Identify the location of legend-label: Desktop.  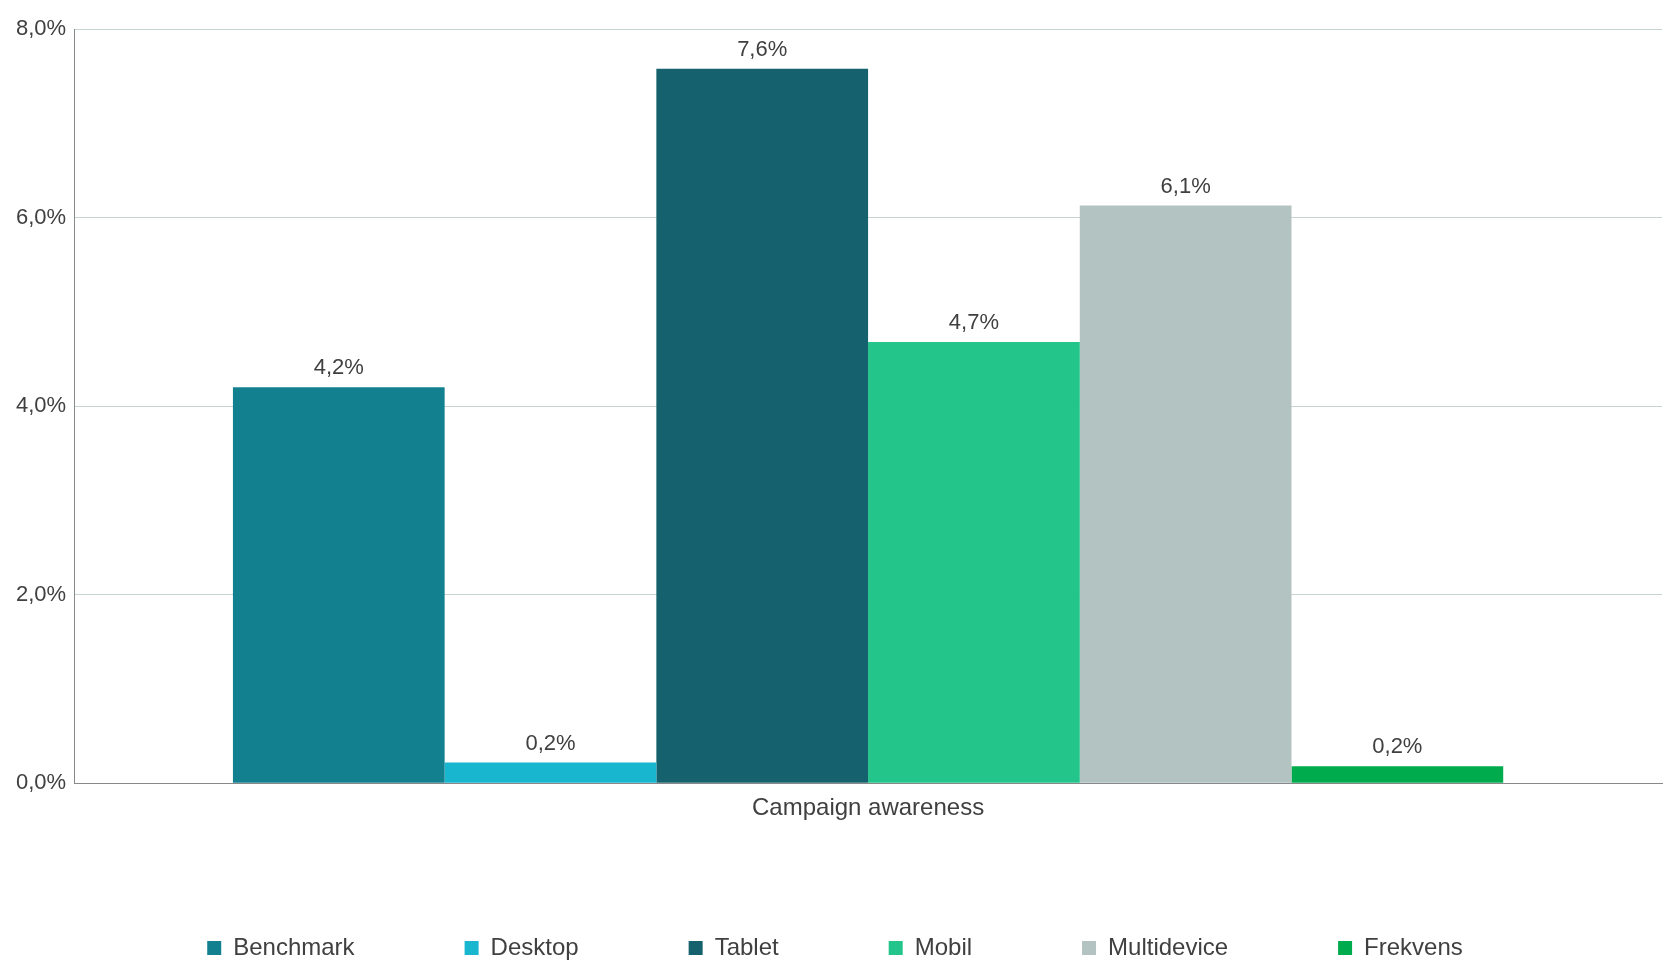
(534, 946).